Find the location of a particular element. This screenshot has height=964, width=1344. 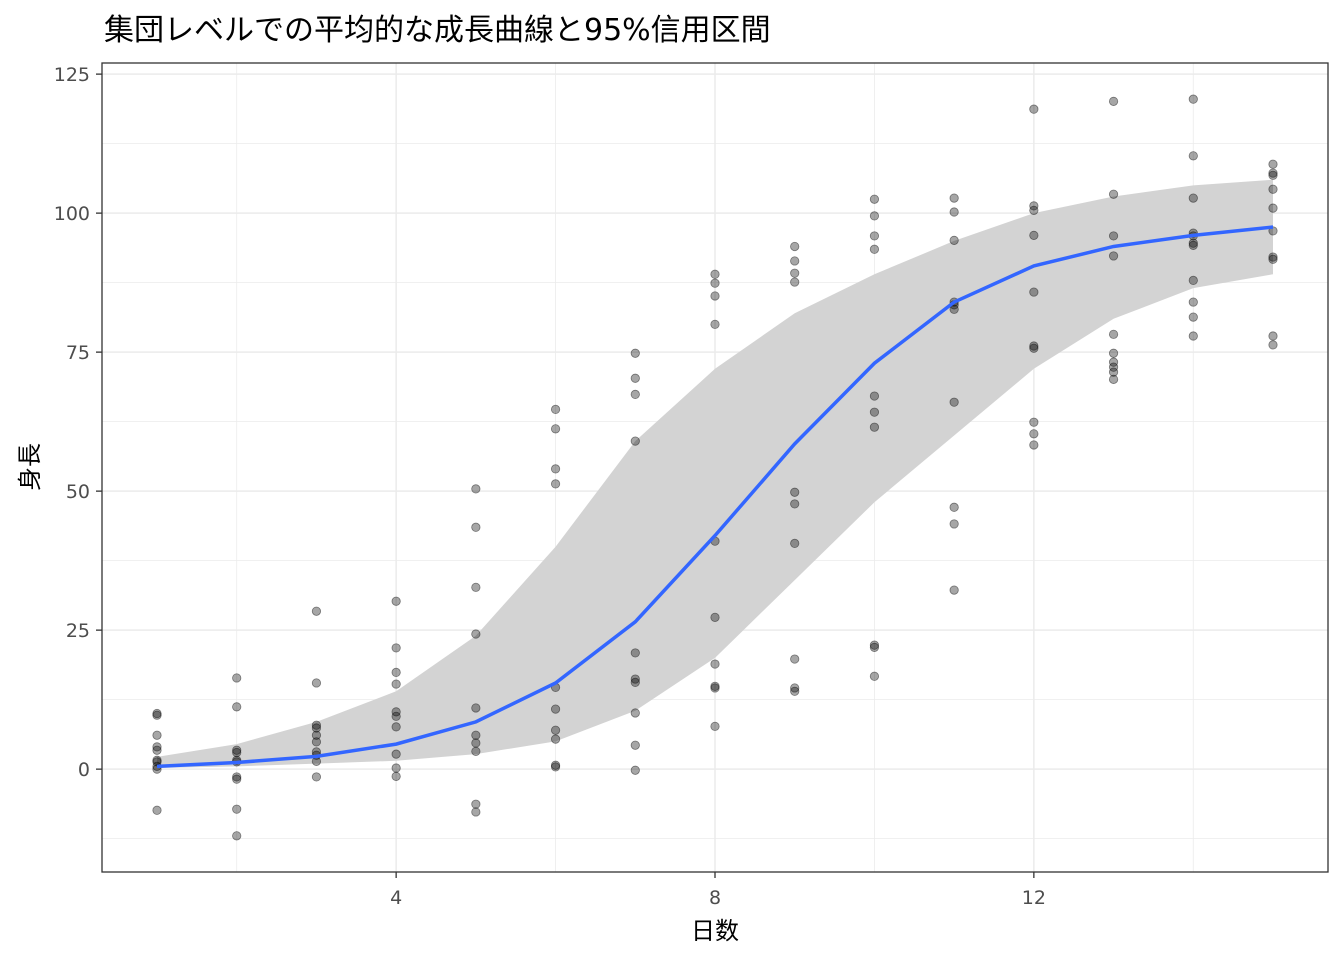

x-axis-label: 日数 is located at coordinates (715, 931).